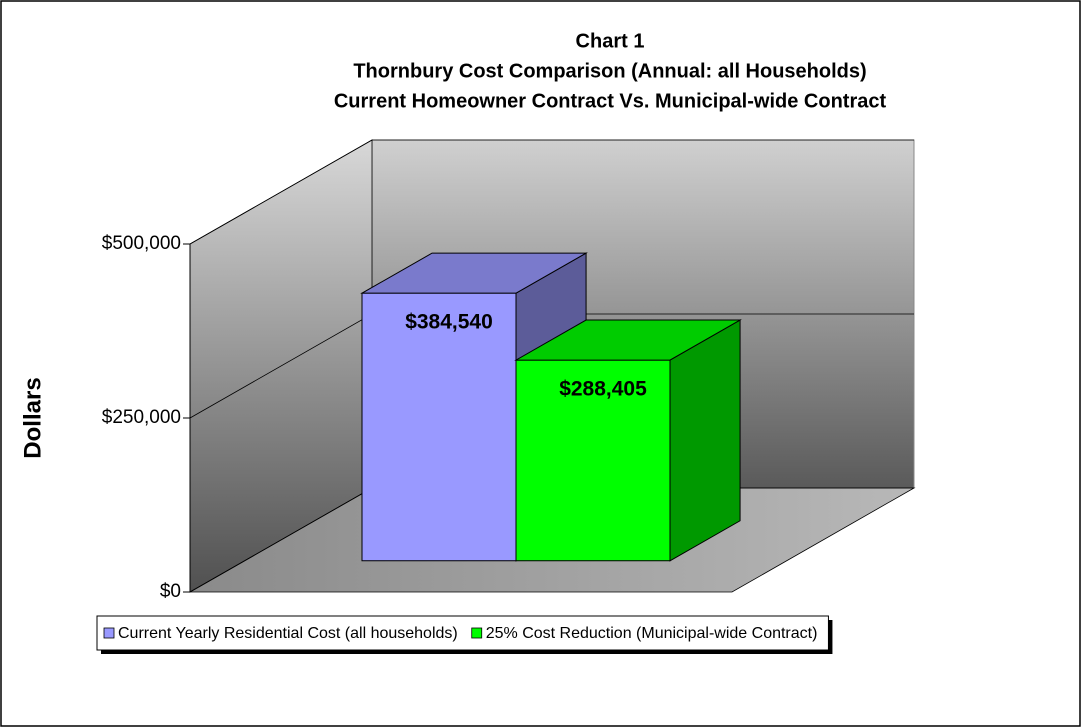 The height and width of the screenshot is (728, 1082). I want to click on bar, so click(628, 440).